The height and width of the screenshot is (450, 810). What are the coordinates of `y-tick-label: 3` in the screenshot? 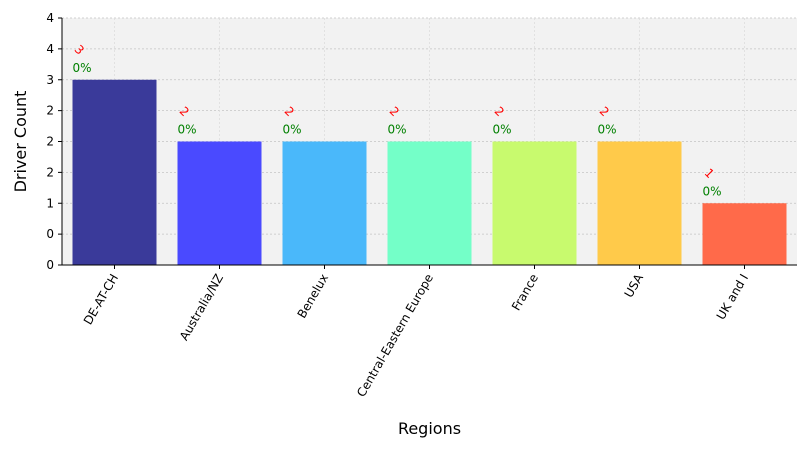 It's located at (50, 80).